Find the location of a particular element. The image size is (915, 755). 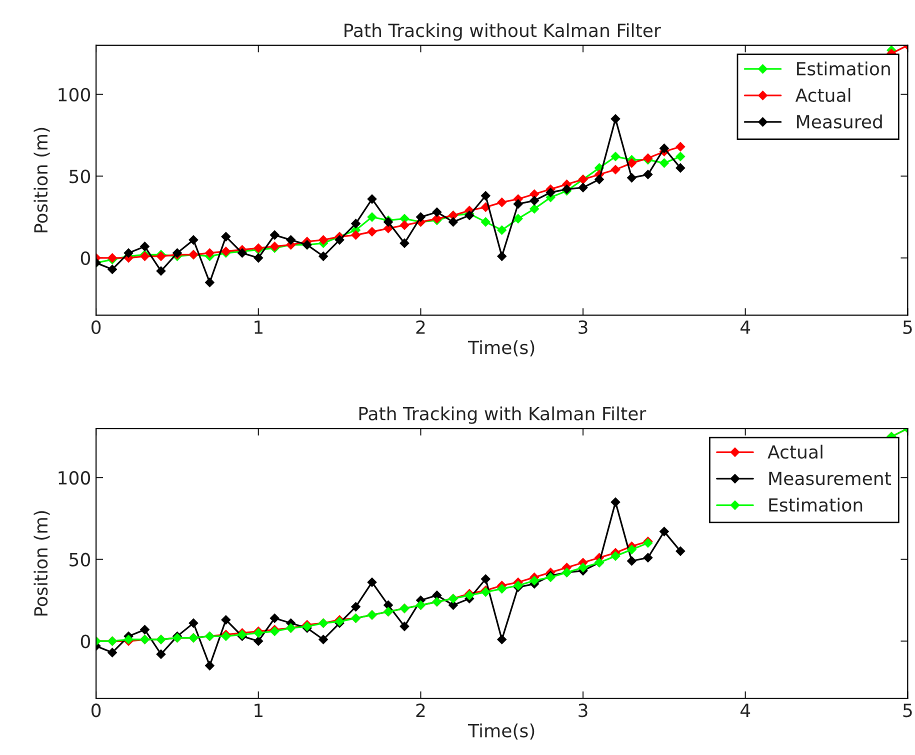

chart-title: Path Tracking without Kalman Filter is located at coordinates (502, 32).